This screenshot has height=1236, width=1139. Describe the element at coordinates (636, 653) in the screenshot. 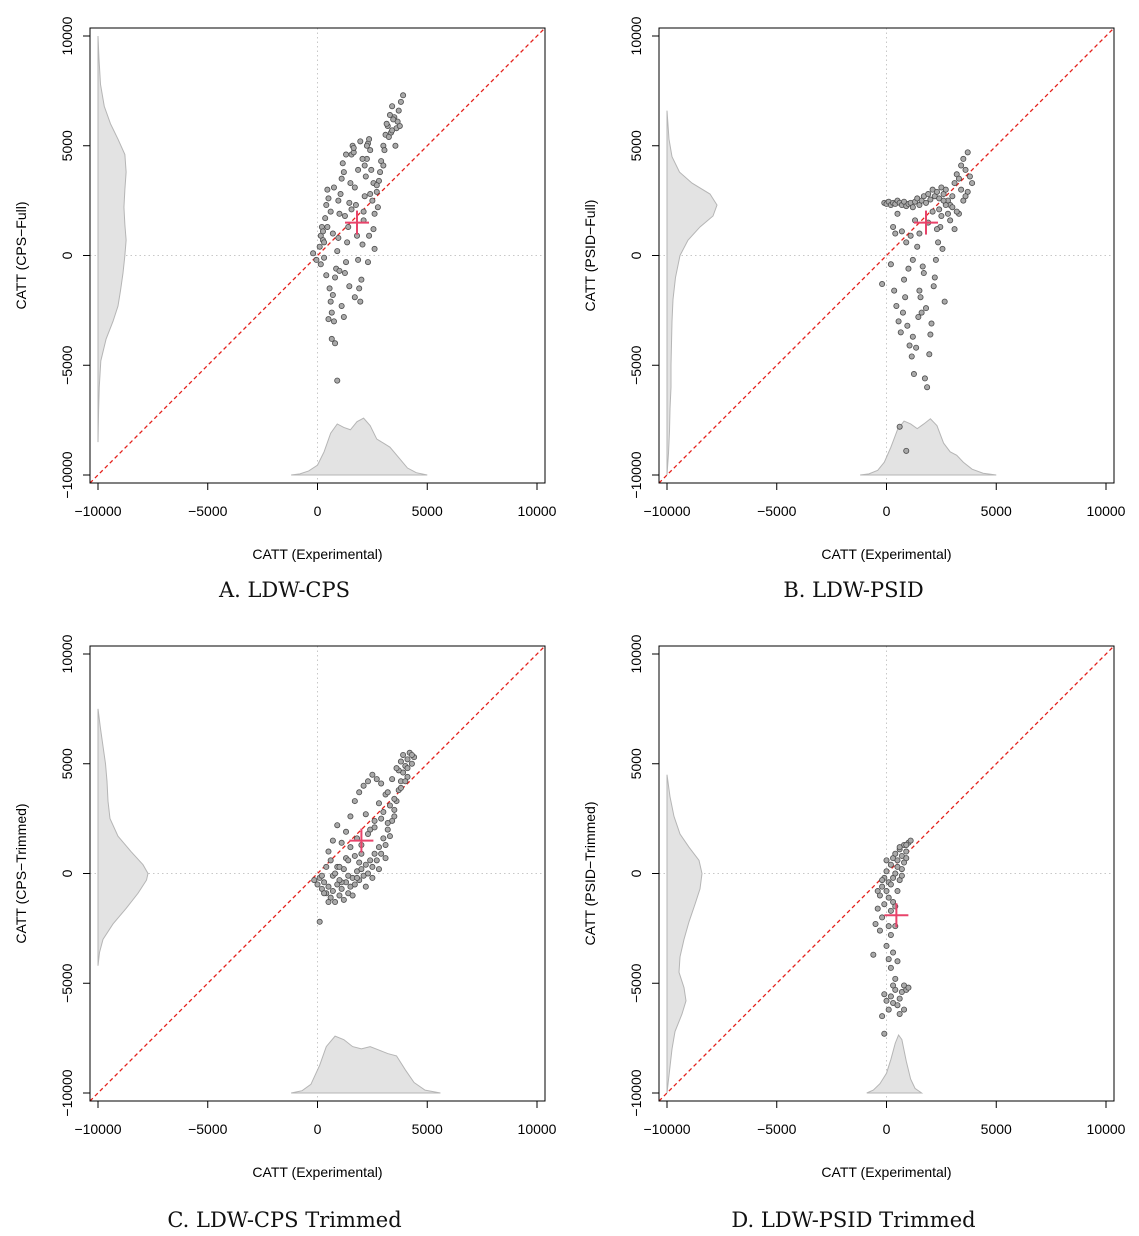

I see `y-tick-label: 10000` at that location.